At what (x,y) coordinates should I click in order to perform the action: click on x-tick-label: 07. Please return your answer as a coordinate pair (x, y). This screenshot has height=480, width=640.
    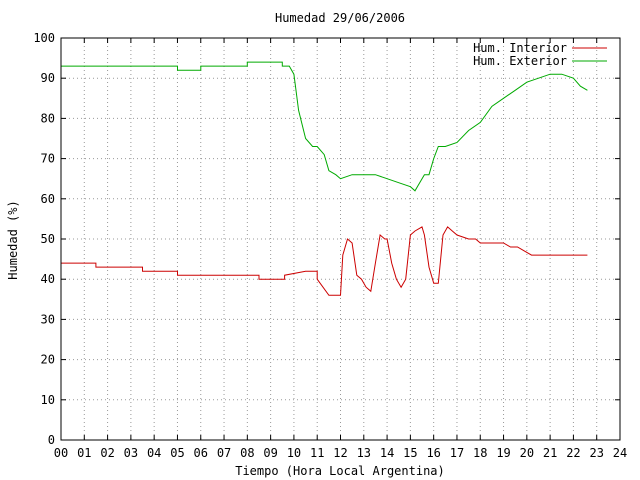
    Looking at the image, I should click on (224, 453).